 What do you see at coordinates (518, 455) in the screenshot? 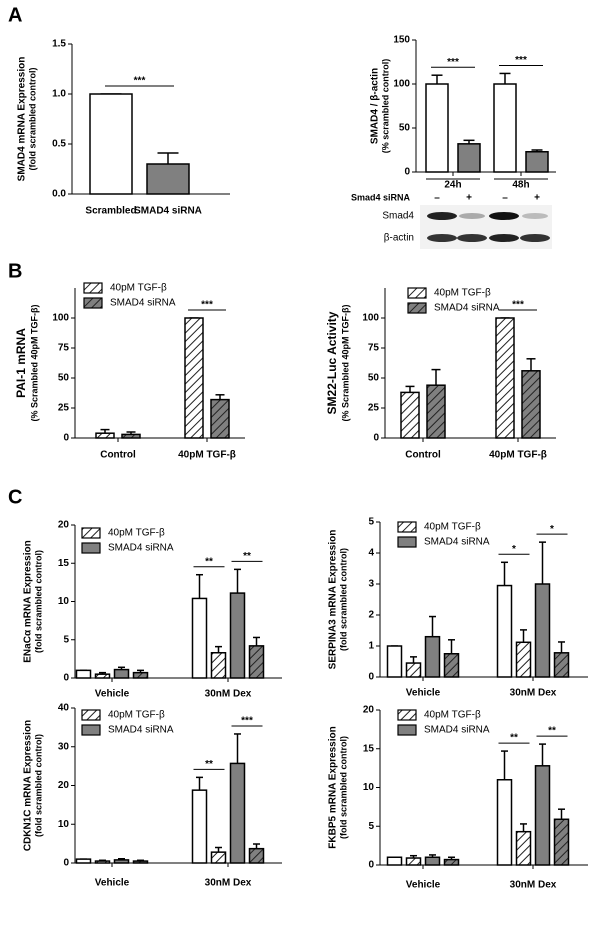
I see `x-tick-label: 40pM TGF-β` at bounding box center [518, 455].